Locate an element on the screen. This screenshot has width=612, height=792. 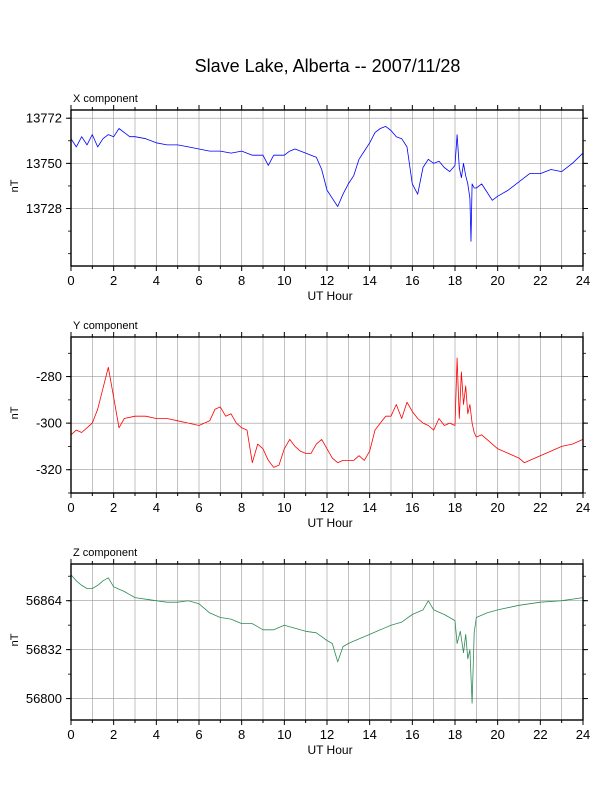
y-tick-label: 13750 is located at coordinates (44, 163).